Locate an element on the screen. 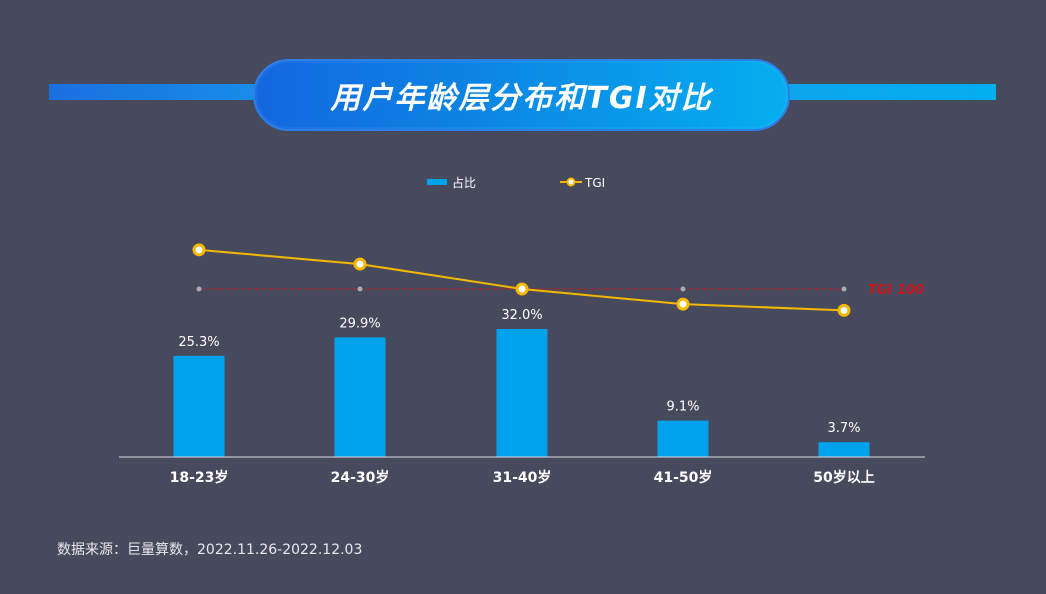  bar-value-label: 29.9% is located at coordinates (359, 323).